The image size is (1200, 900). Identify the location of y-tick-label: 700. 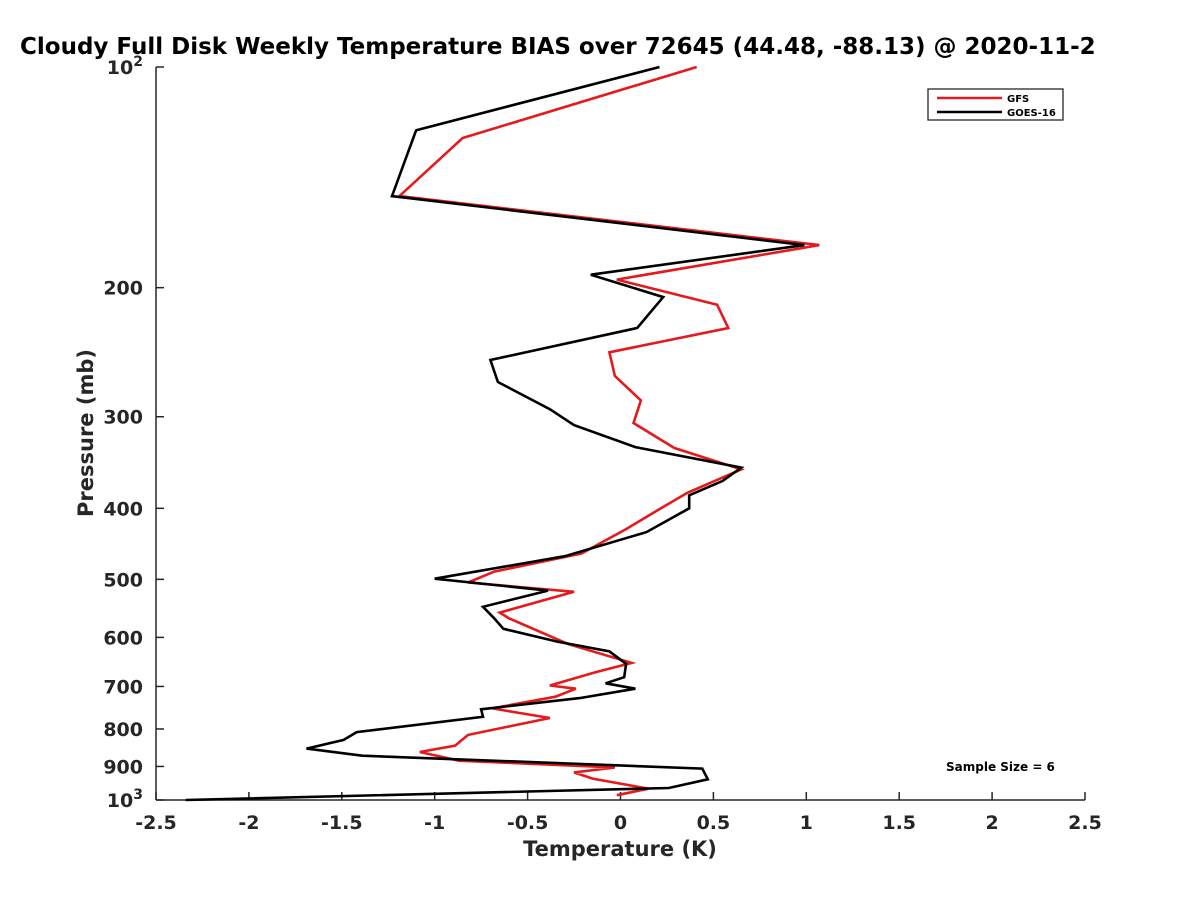
(123, 687).